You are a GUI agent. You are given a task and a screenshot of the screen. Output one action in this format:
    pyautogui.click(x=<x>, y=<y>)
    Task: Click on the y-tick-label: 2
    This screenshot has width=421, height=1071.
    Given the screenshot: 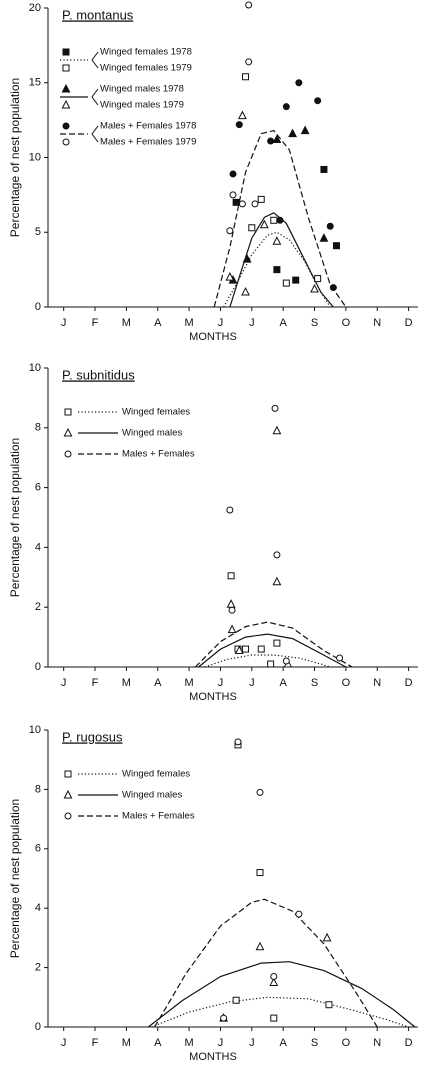 What is the action you would take?
    pyautogui.click(x=38, y=968)
    